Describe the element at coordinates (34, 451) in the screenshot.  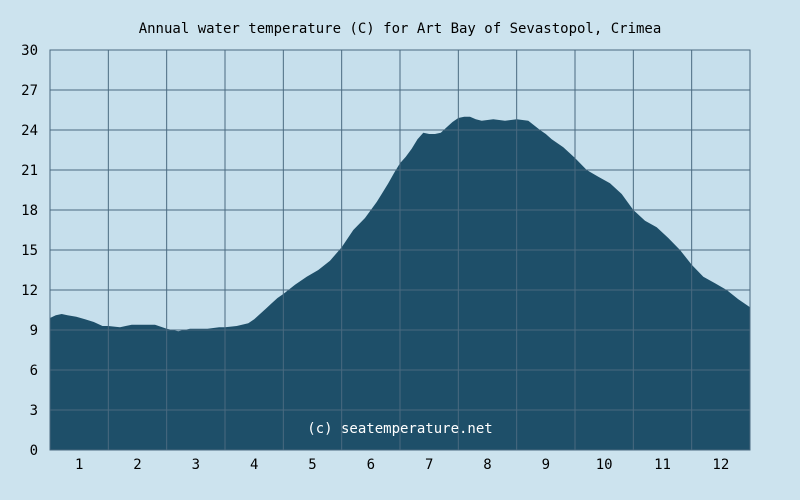
I see `y-tick-label: 0` at that location.